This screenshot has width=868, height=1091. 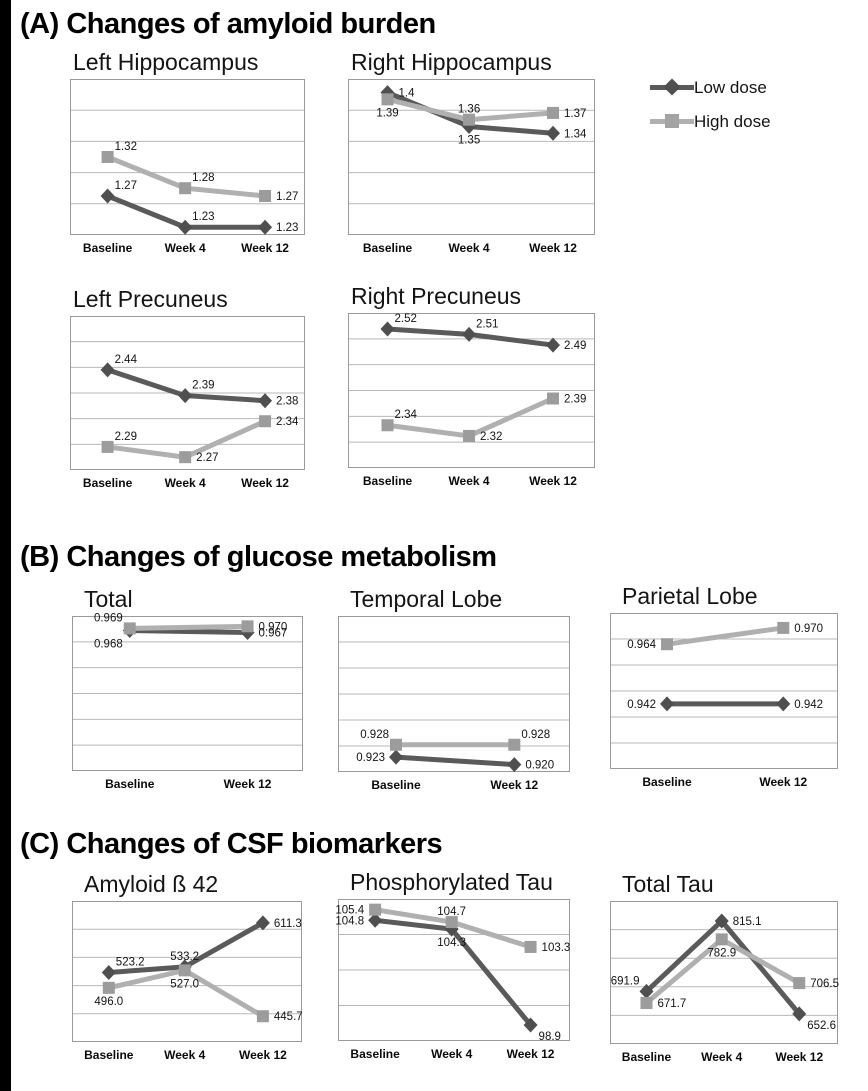 What do you see at coordinates (187, 691) in the screenshot?
I see `chart-svg: 0.968 0.967 0.969 0.970` at bounding box center [187, 691].